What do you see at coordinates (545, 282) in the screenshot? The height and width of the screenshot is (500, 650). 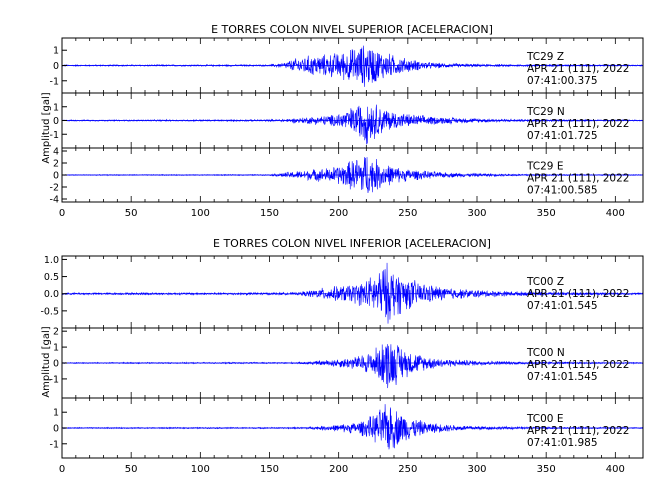 I see `station-label: TC00 Z` at bounding box center [545, 282].